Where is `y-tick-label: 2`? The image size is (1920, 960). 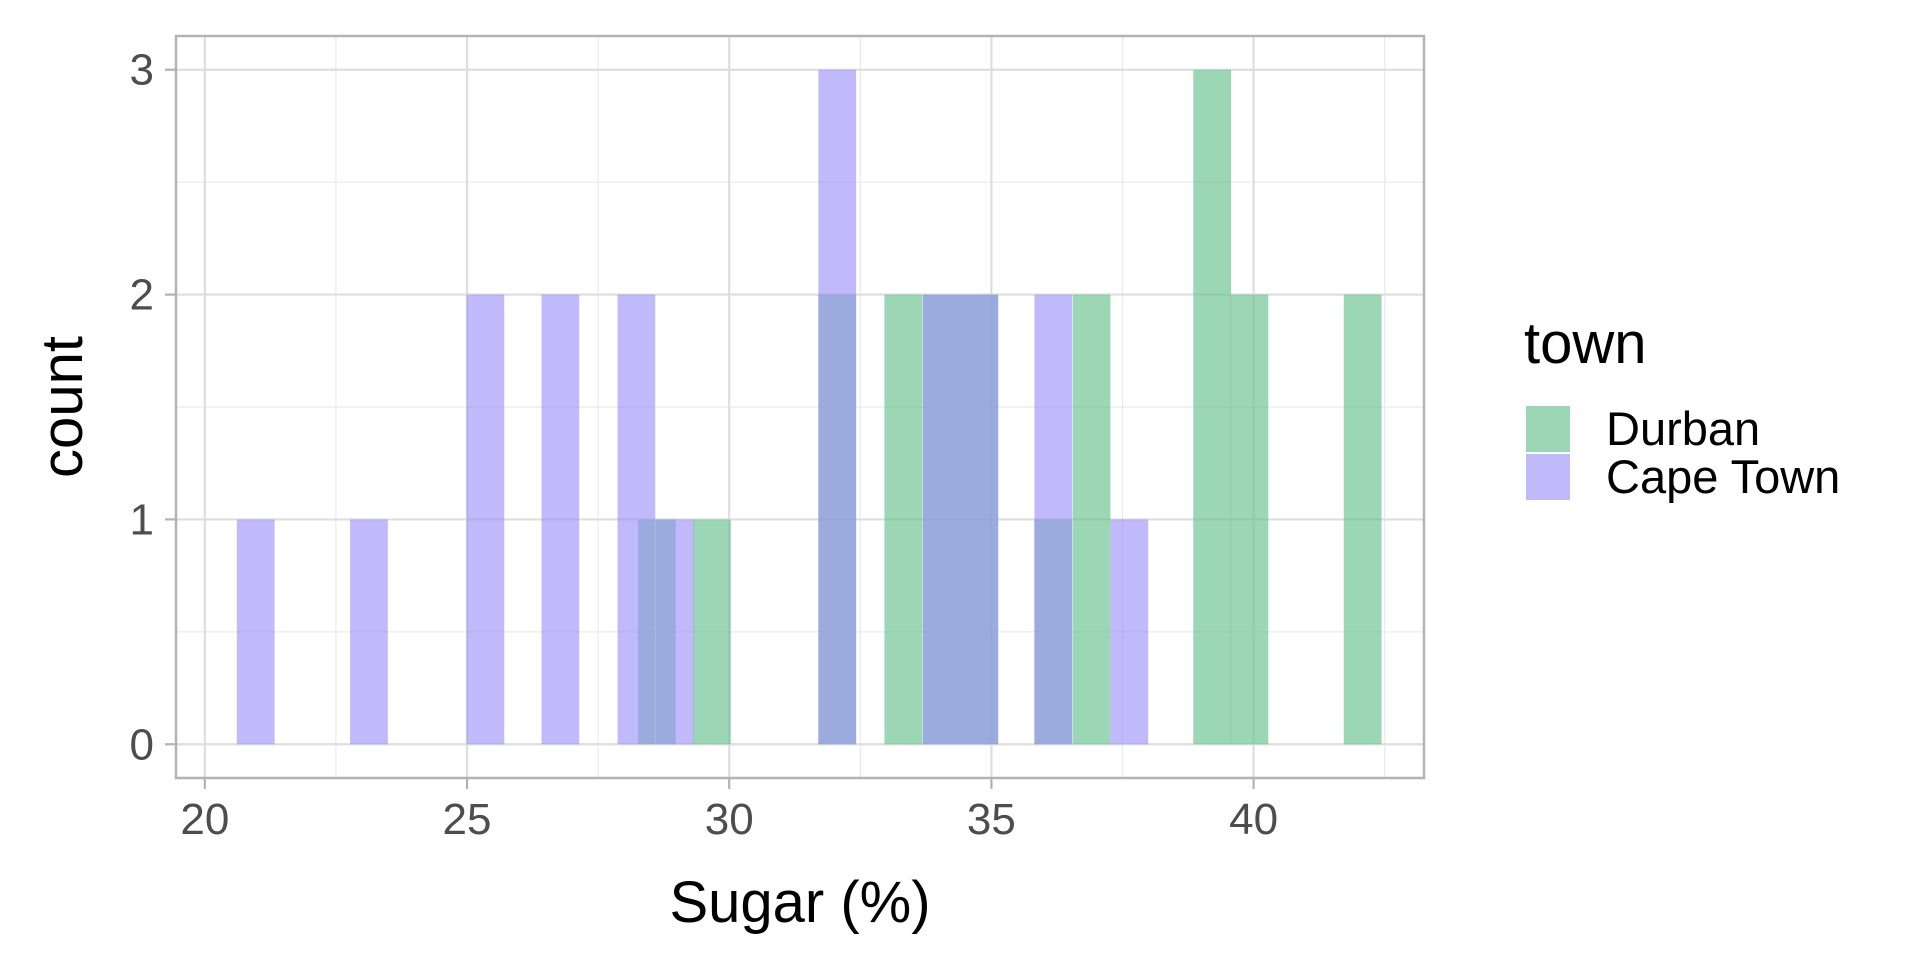 y-tick-label: 2 is located at coordinates (142, 295).